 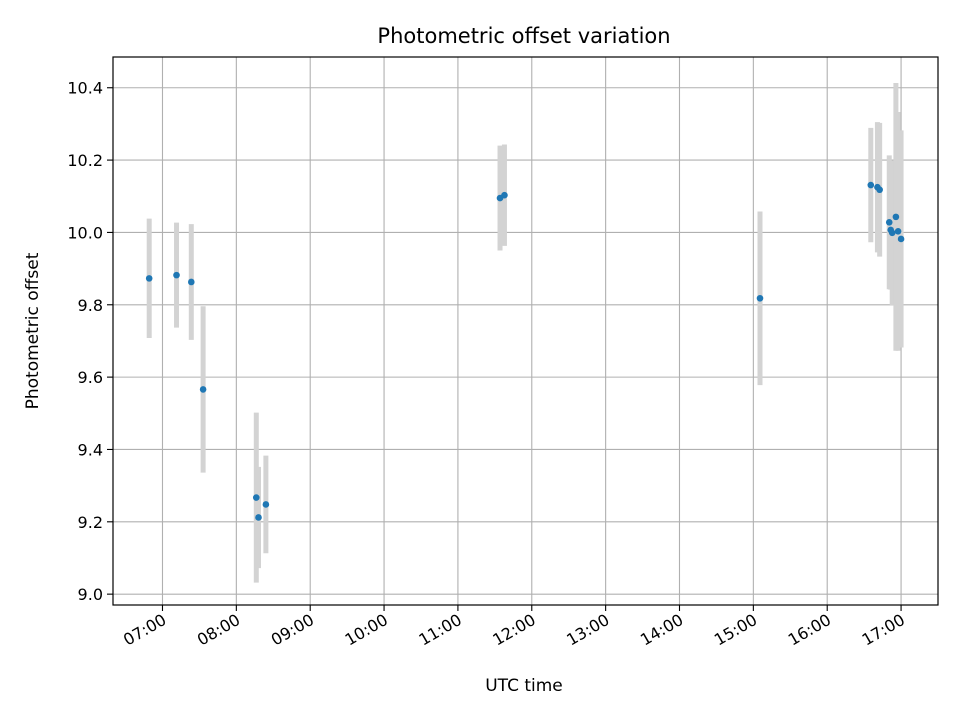 What do you see at coordinates (523, 36) in the screenshot?
I see `chart-title: Photometric offset variation` at bounding box center [523, 36].